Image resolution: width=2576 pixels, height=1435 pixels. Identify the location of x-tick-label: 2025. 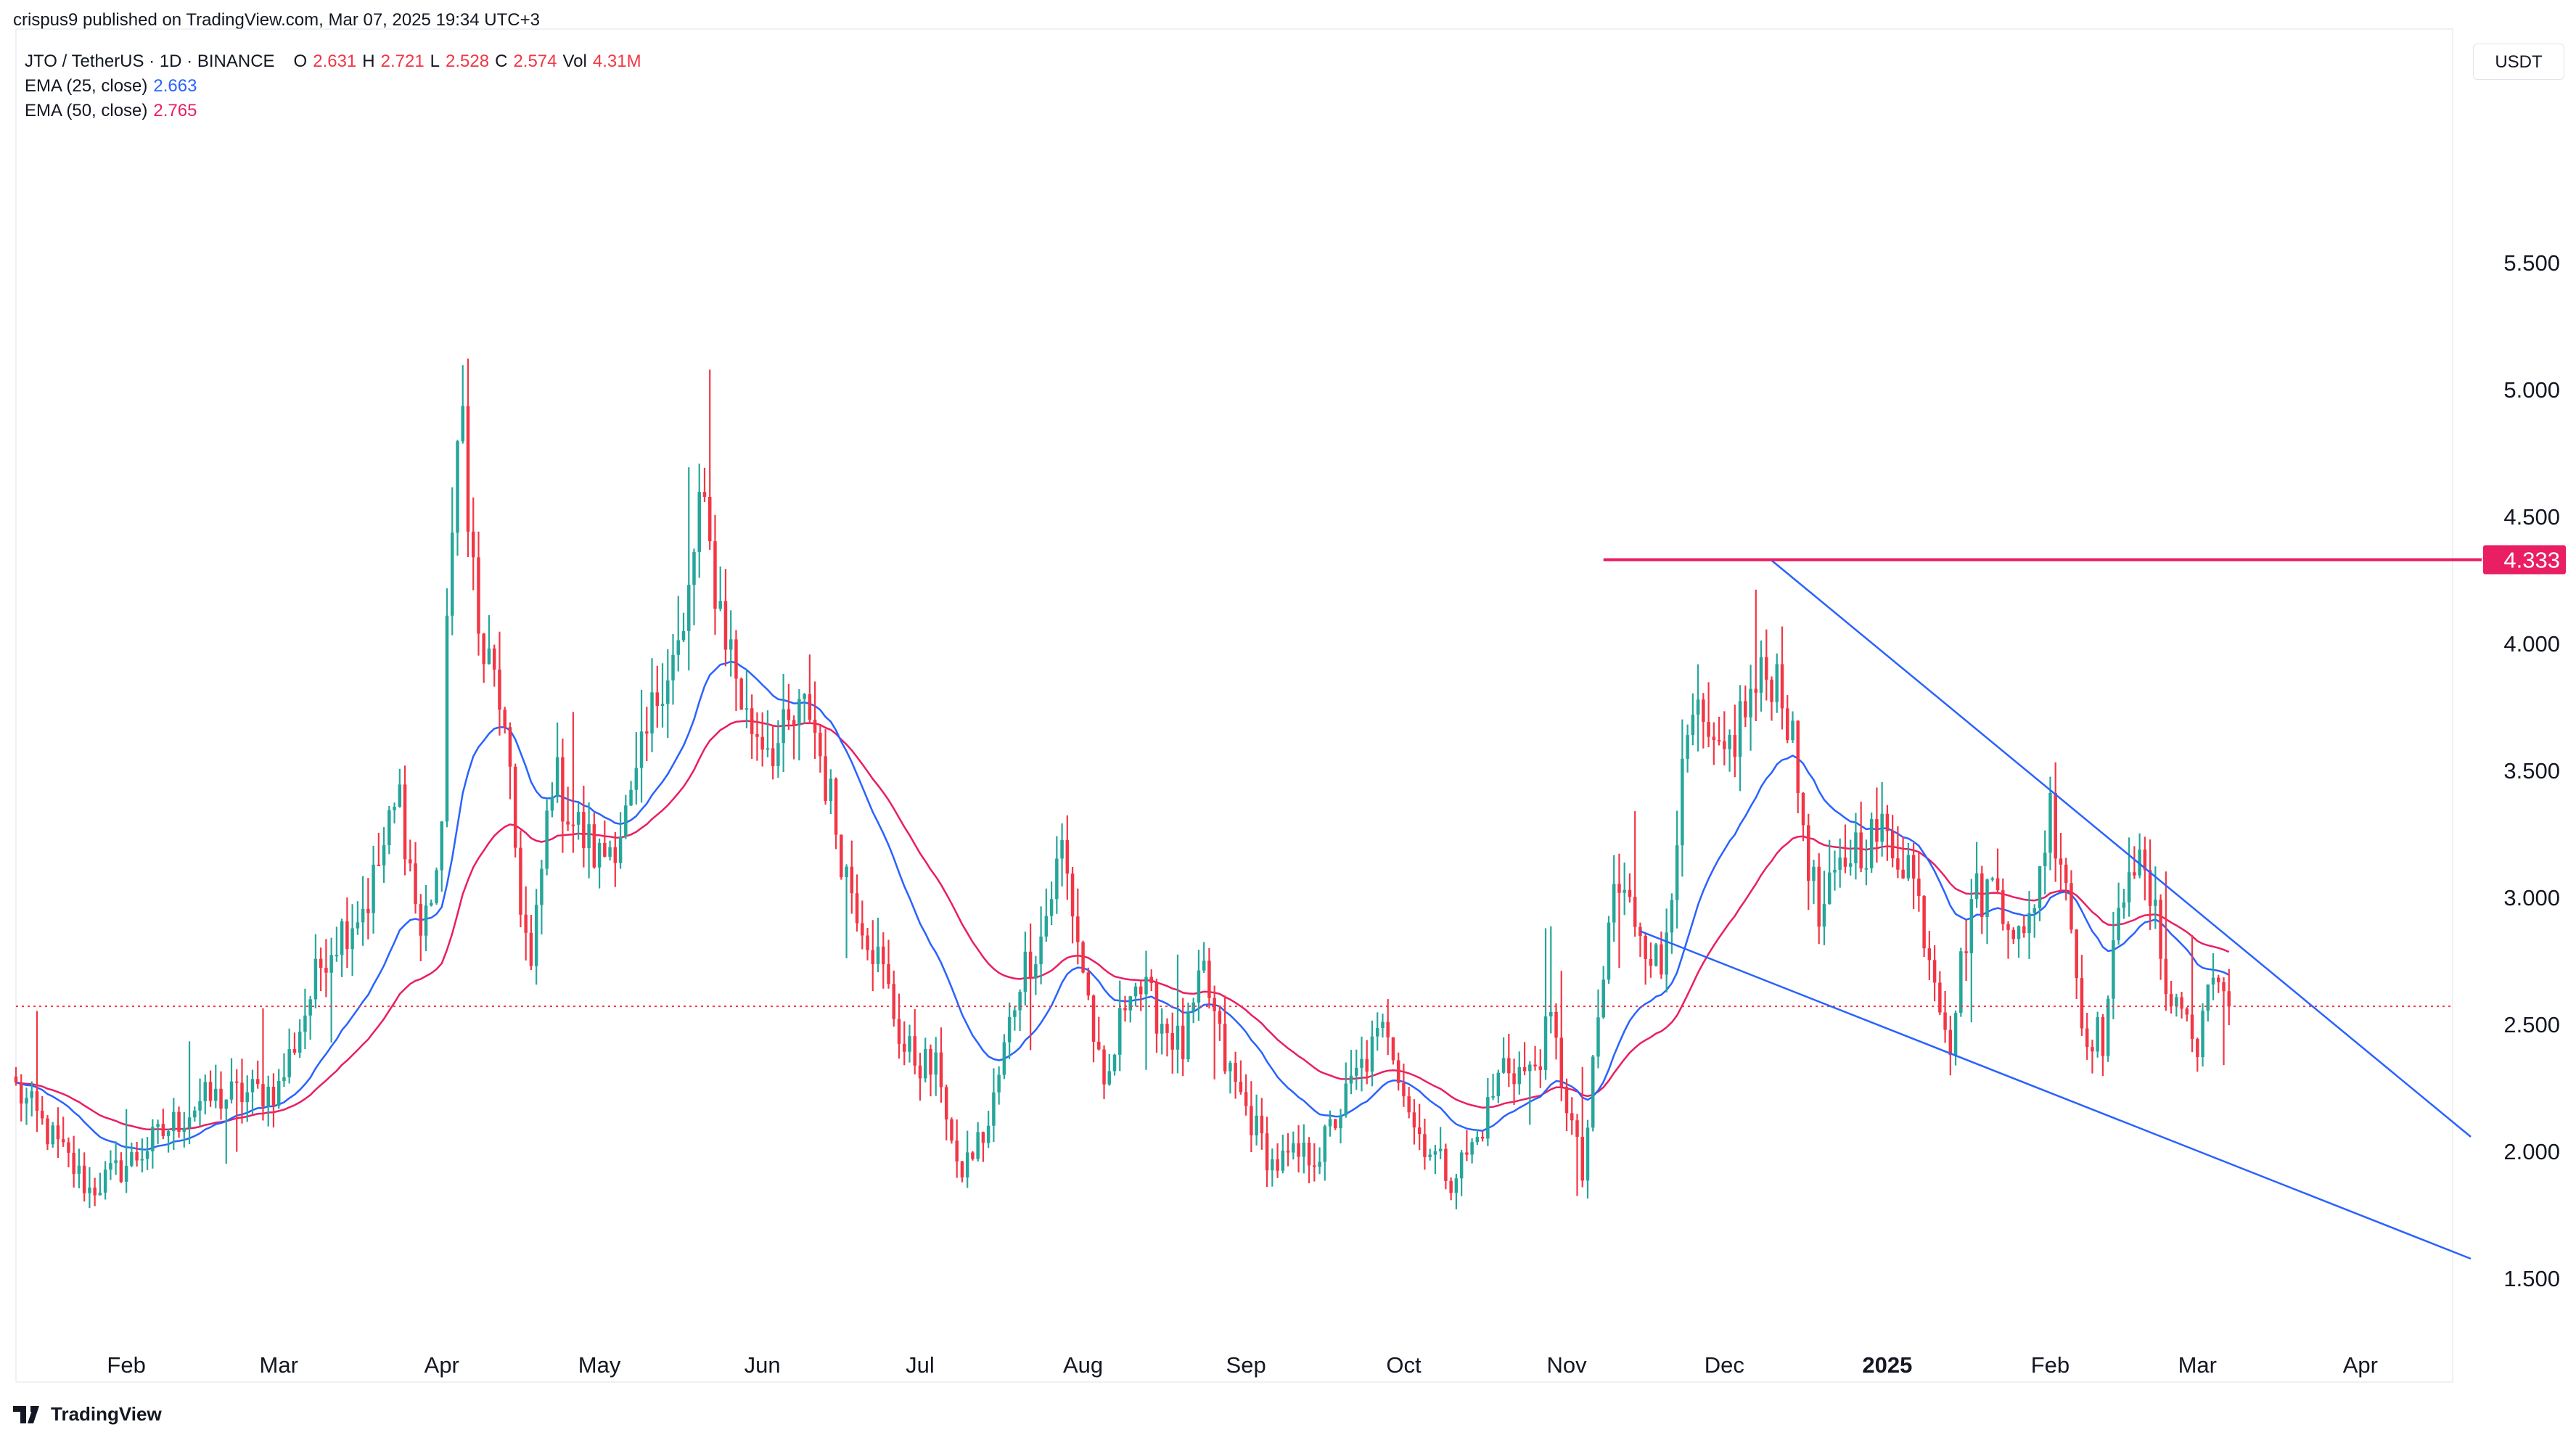
(1887, 1365).